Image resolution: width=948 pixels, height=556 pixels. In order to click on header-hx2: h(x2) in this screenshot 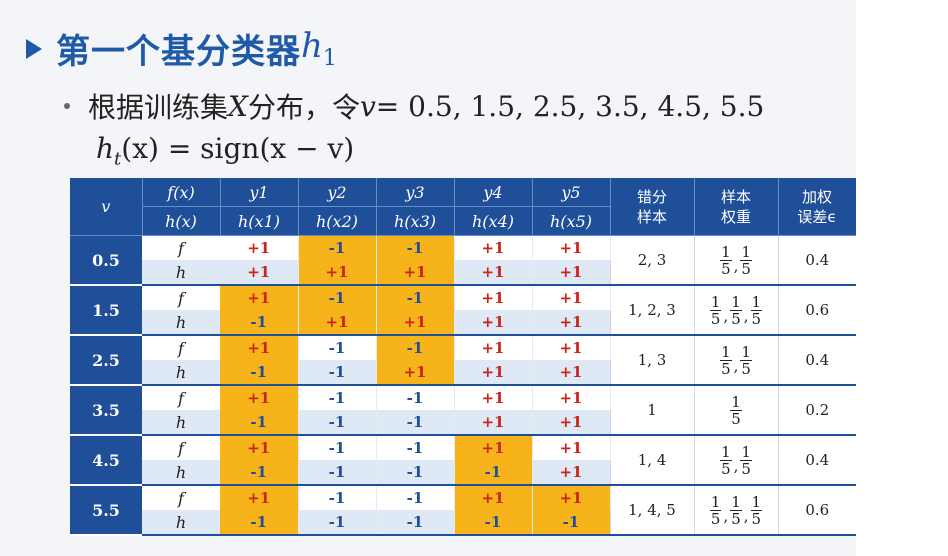, I will do `click(337, 221)`.